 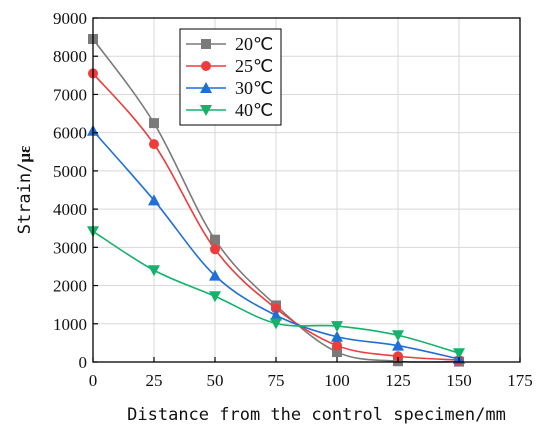 What do you see at coordinates (276, 380) in the screenshot?
I see `x-tick-label: 75` at bounding box center [276, 380].